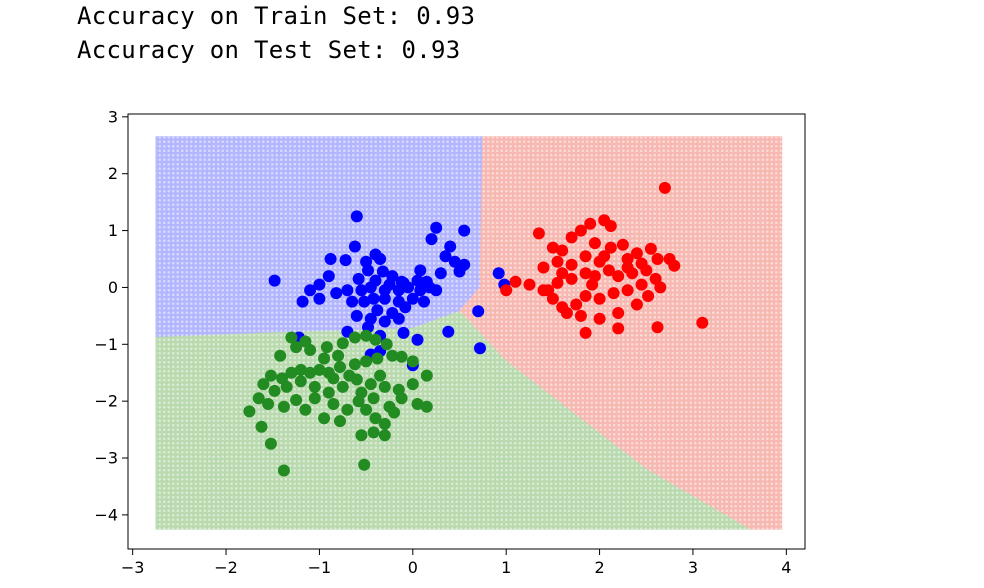  I want to click on y-tick-label: 0, so click(113, 287).